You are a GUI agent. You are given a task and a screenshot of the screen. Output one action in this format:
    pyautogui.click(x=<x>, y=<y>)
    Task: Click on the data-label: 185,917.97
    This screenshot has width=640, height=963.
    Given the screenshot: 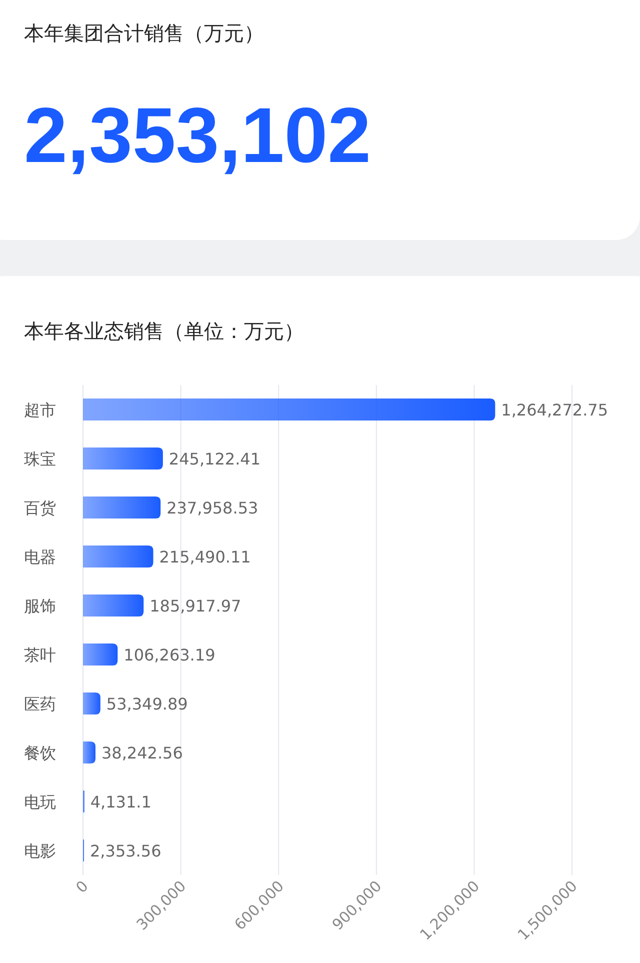 What is the action you would take?
    pyautogui.click(x=196, y=606)
    